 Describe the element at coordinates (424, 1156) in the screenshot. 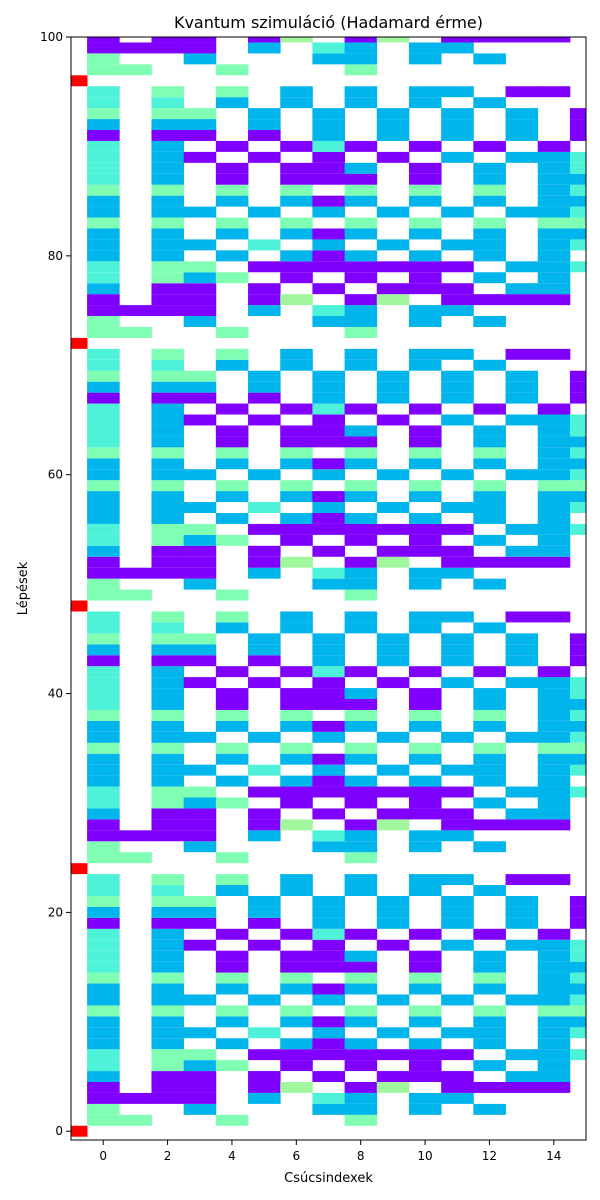

I see `x-tick-label: 10` at that location.